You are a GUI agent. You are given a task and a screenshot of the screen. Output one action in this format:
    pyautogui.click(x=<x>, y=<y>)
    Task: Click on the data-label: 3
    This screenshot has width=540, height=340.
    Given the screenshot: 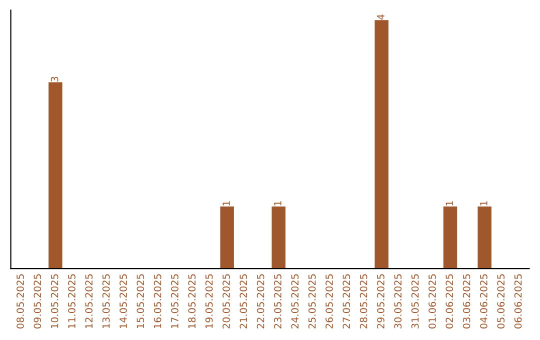 What is the action you would take?
    pyautogui.click(x=54, y=79)
    